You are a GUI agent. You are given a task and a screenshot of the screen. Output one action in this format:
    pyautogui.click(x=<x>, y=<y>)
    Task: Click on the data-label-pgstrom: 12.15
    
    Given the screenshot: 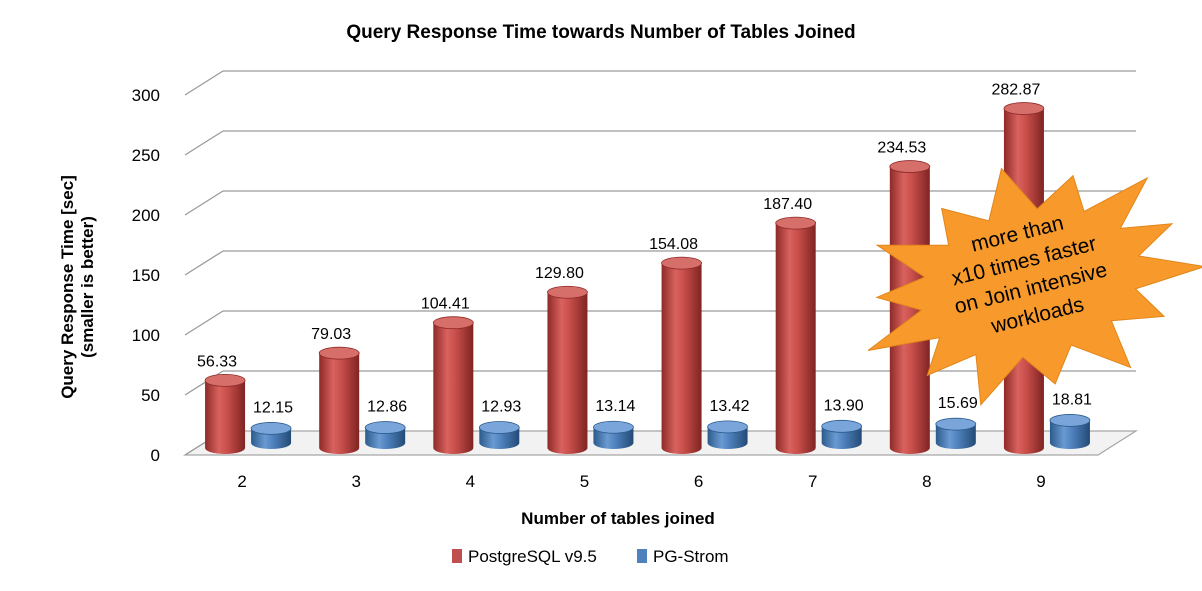 What is the action you would take?
    pyautogui.click(x=273, y=407)
    